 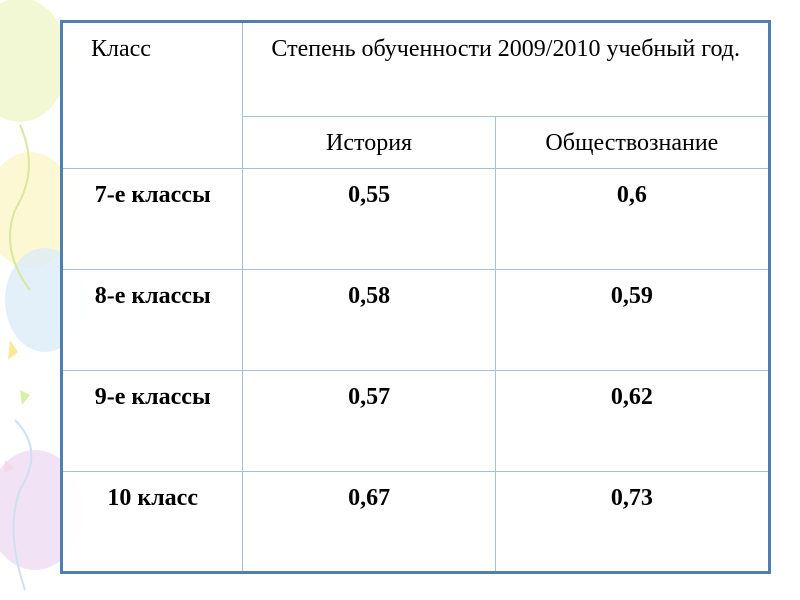 What do you see at coordinates (152, 95) in the screenshot?
I see `header-cell: Класс` at bounding box center [152, 95].